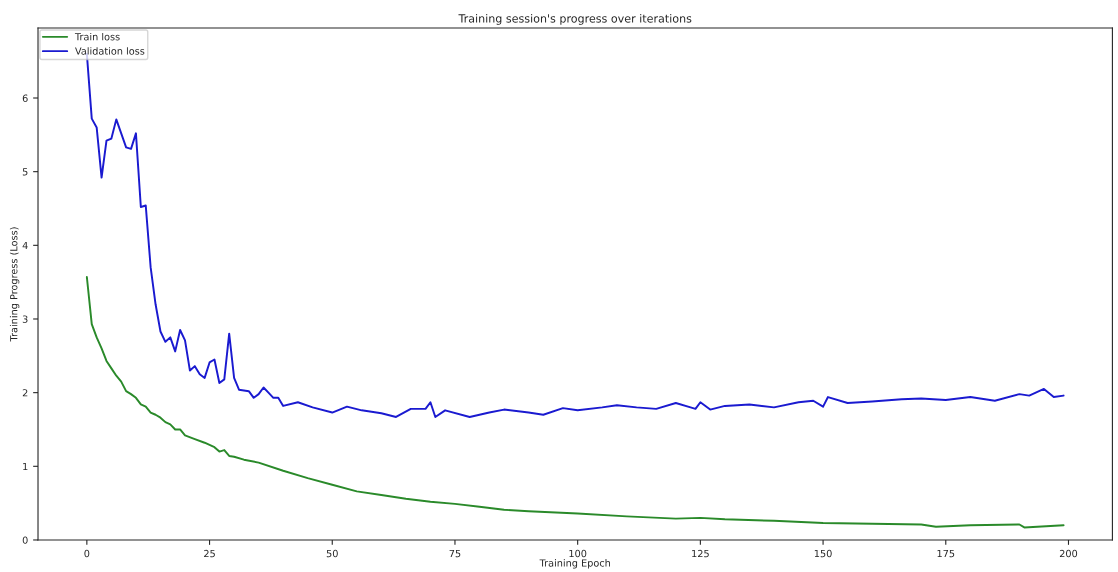 The image size is (1118, 572). Describe the element at coordinates (25, 540) in the screenshot. I see `y-tick-label: 0` at that location.